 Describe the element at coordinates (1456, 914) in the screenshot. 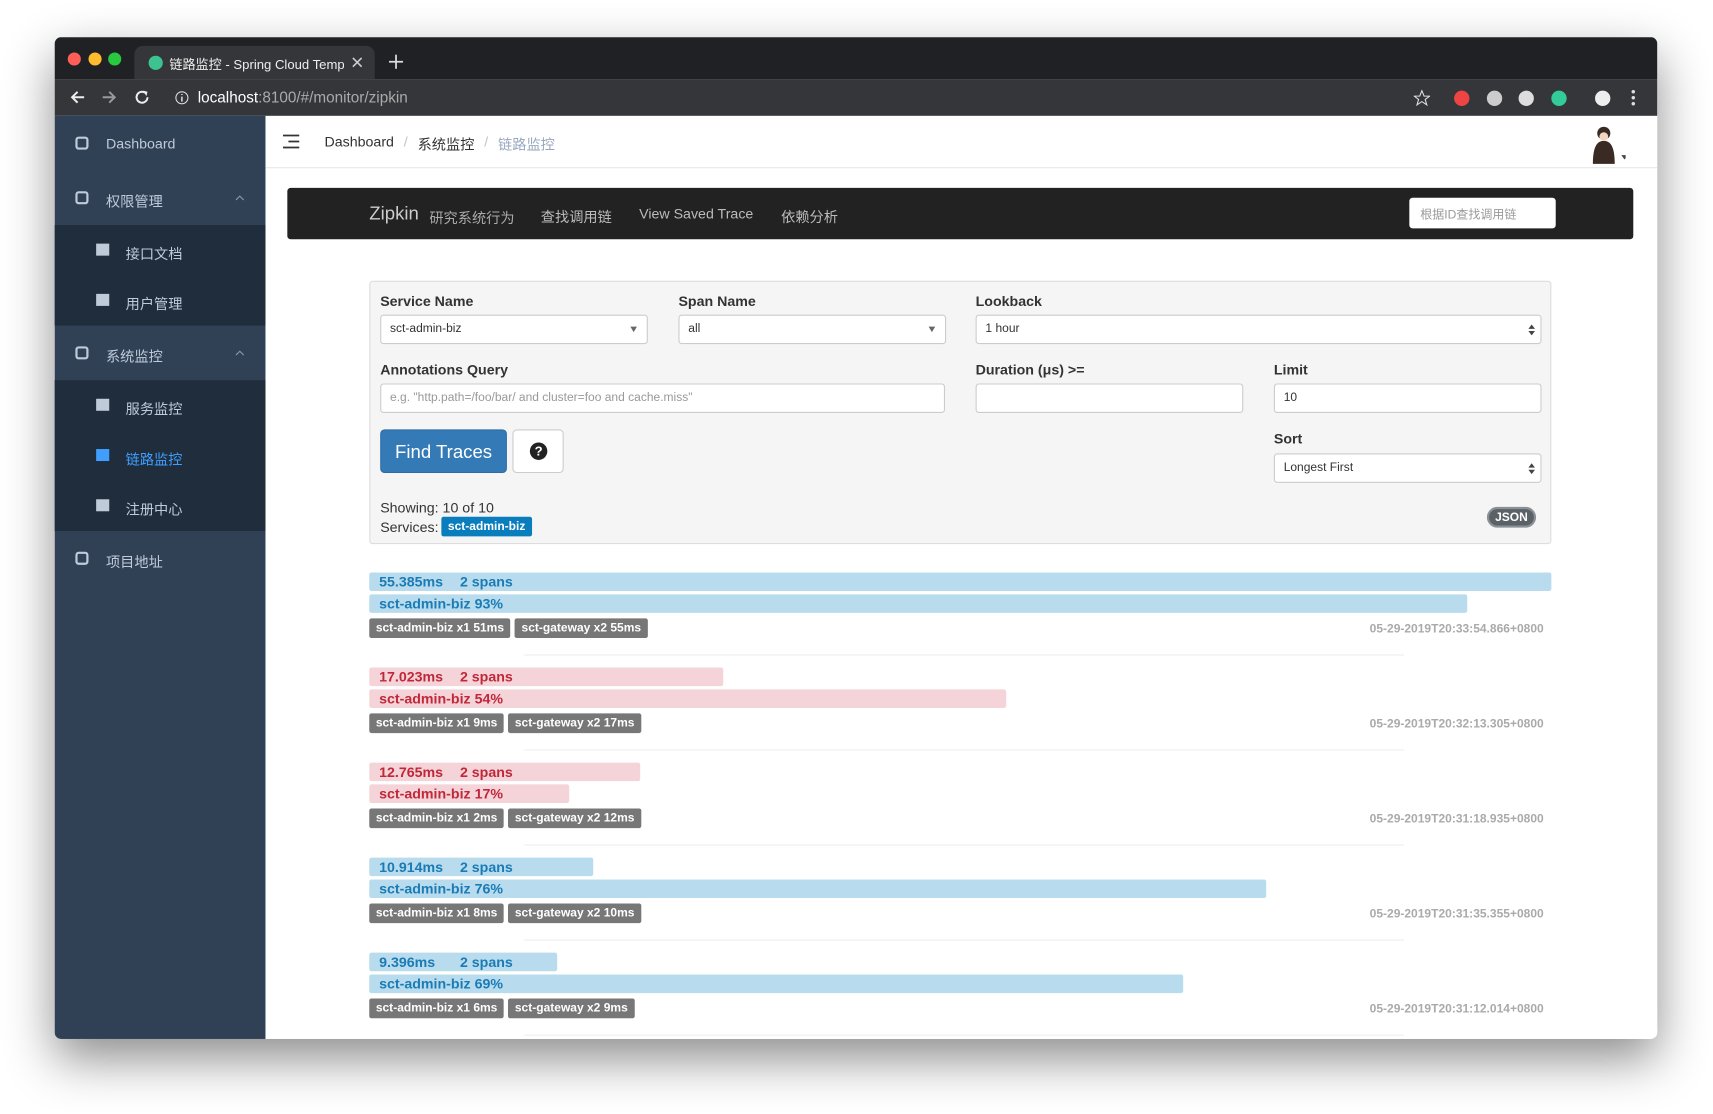

I see `trace-timestamp: 05-29-2019T20:31:35.355+0800` at that location.